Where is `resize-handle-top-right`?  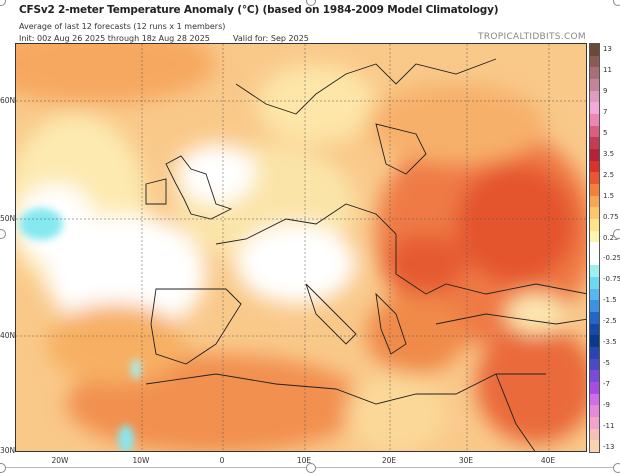 resize-handle-top-right is located at coordinates (616, 3).